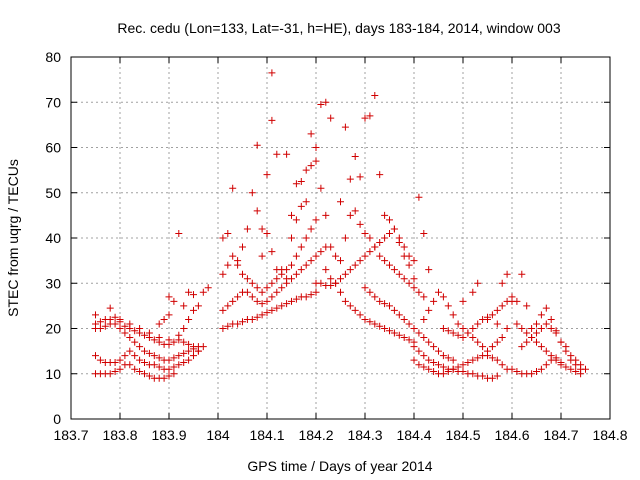 The height and width of the screenshot is (480, 640). Describe the element at coordinates (53, 102) in the screenshot. I see `y-tick-label: 70` at that location.